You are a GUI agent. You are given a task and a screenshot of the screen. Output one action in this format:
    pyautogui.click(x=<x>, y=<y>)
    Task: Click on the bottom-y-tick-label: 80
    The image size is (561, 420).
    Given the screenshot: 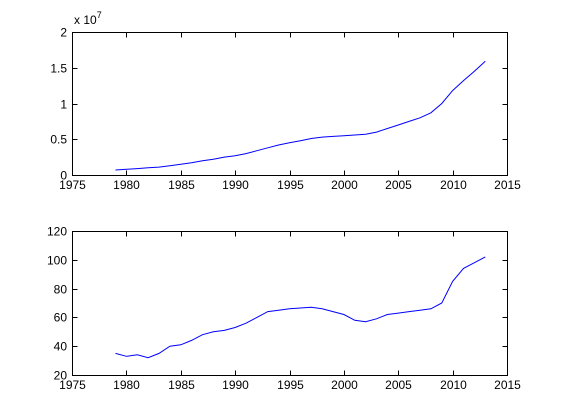 What is the action you would take?
    pyautogui.click(x=61, y=290)
    